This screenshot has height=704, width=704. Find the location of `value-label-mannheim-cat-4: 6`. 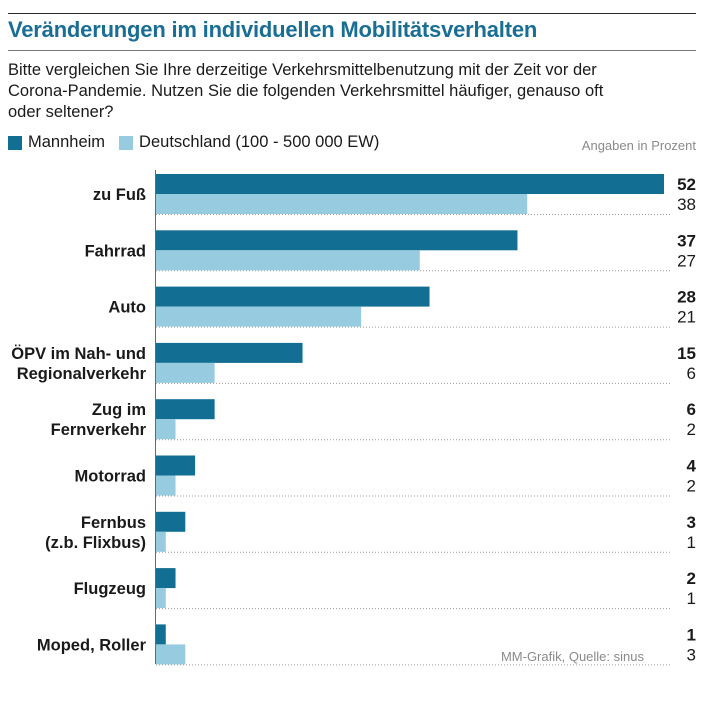

value-label-mannheim-cat-4: 6 is located at coordinates (691, 409).